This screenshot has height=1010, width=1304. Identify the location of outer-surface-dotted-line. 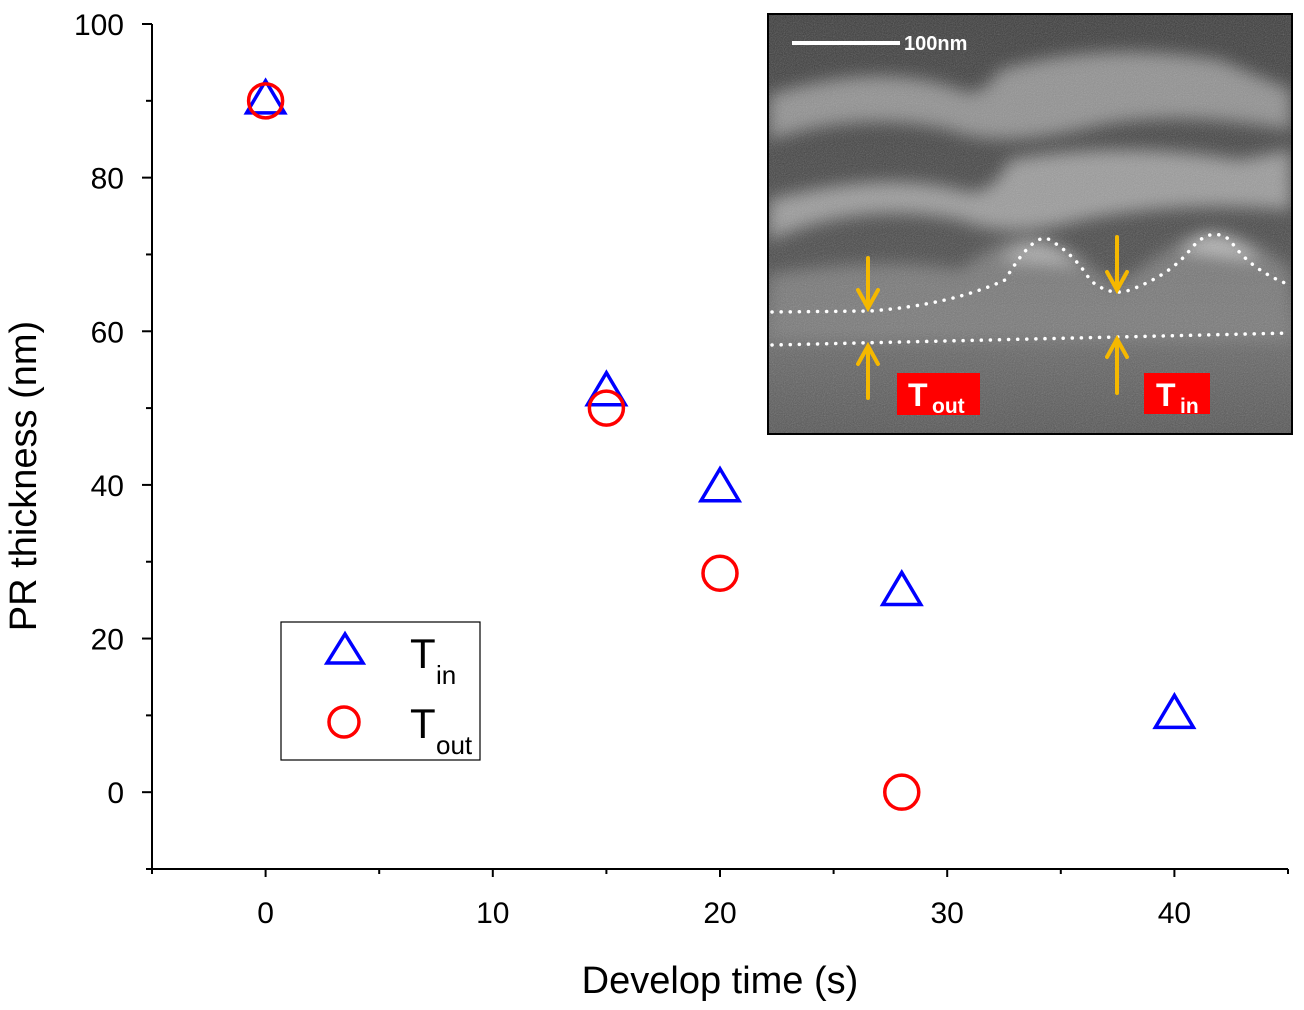
(1030, 273).